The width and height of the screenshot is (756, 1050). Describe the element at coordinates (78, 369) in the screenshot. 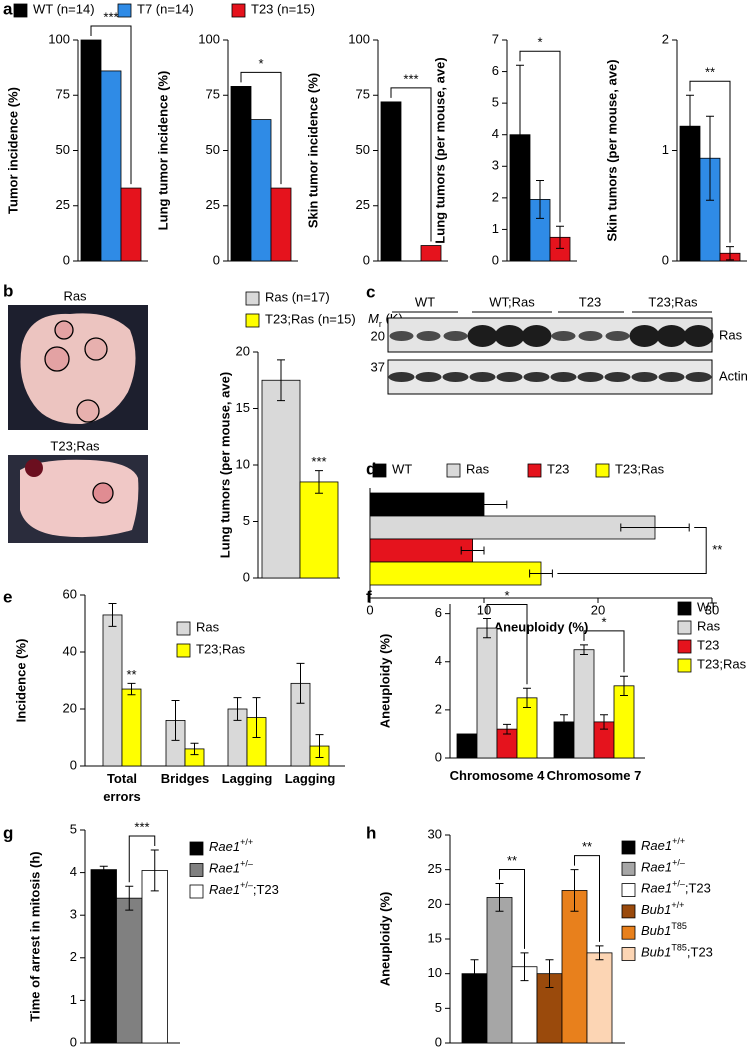

I see `lung-tissue` at that location.